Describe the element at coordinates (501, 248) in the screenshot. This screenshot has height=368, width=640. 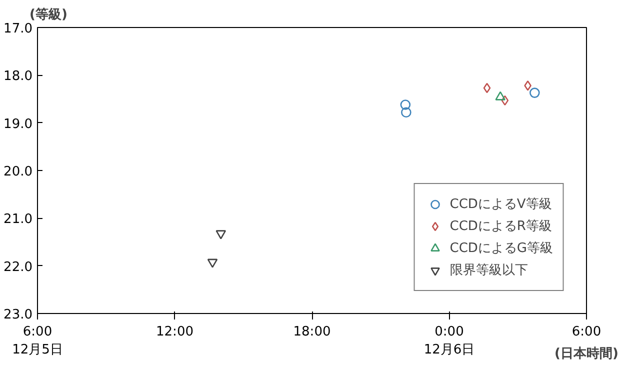
I see `legend-label: CCDによるG等級` at that location.